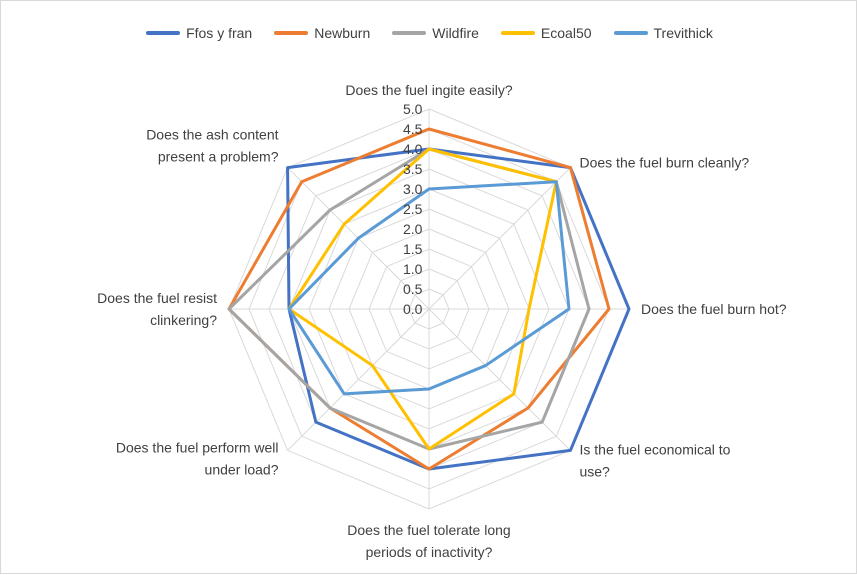  I want to click on category-label: Is the fuel economical to use?, so click(654, 460).